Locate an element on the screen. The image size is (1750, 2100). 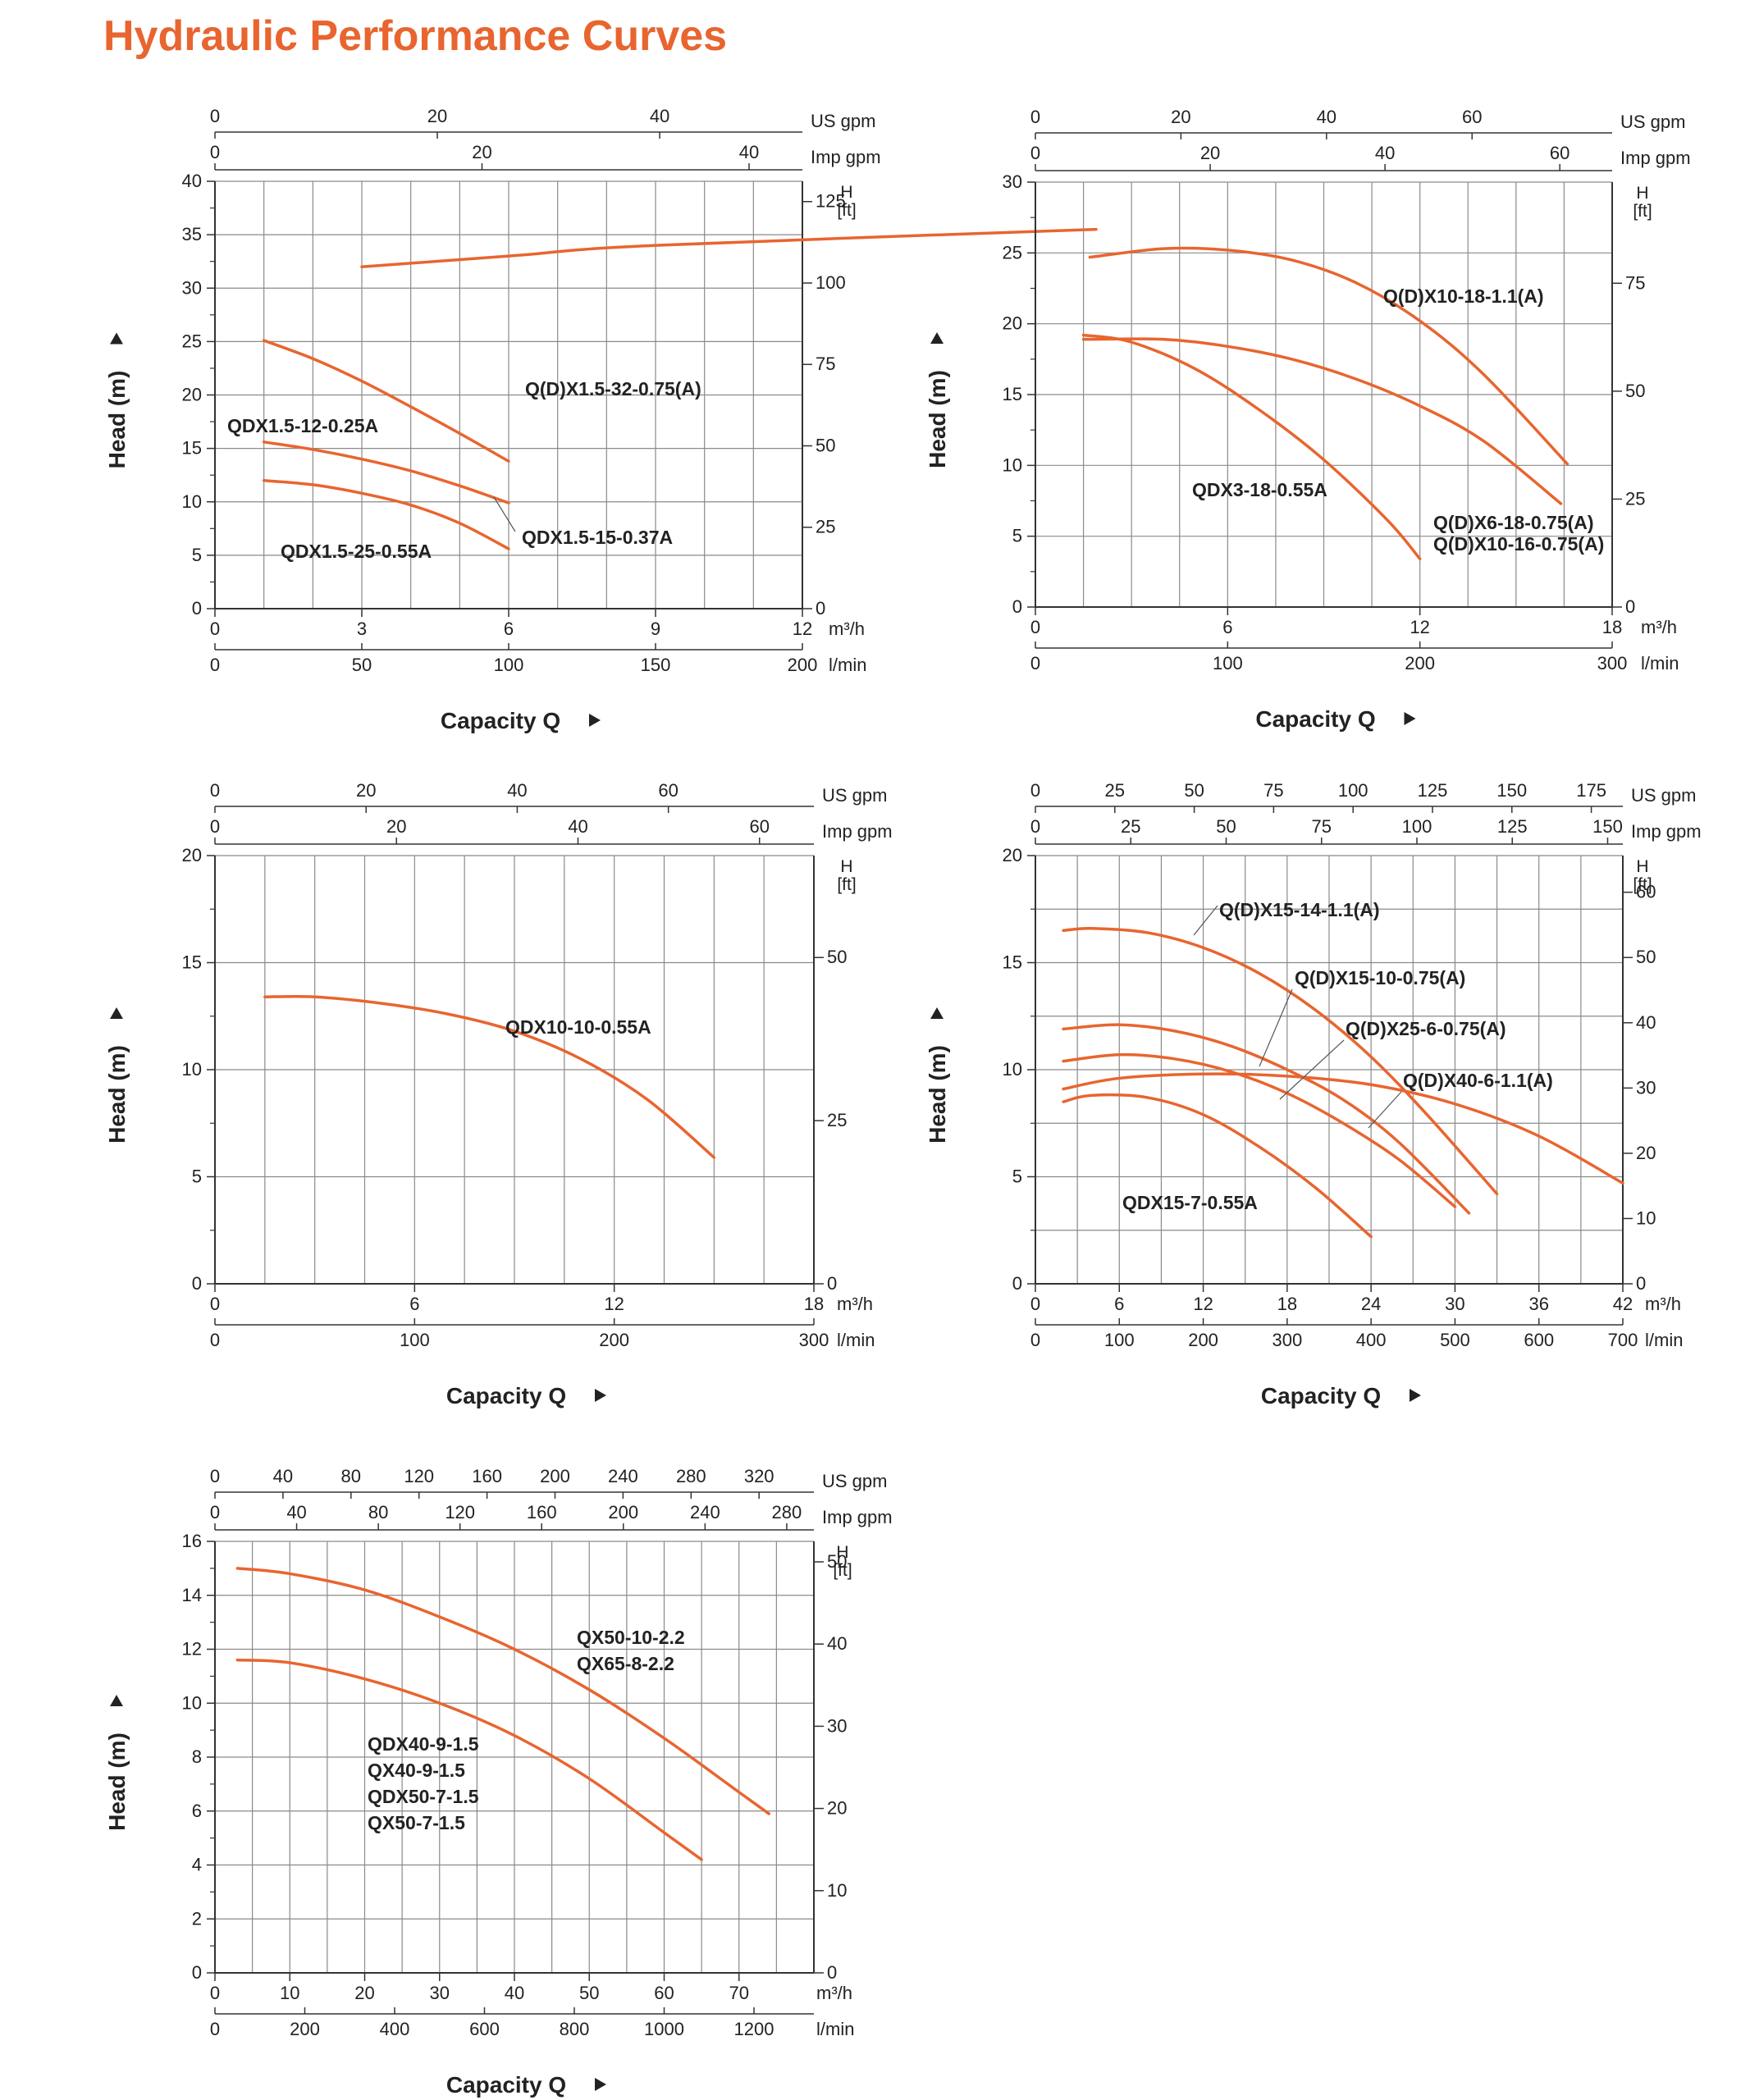
y-tick-label: 15 is located at coordinates (192, 963).